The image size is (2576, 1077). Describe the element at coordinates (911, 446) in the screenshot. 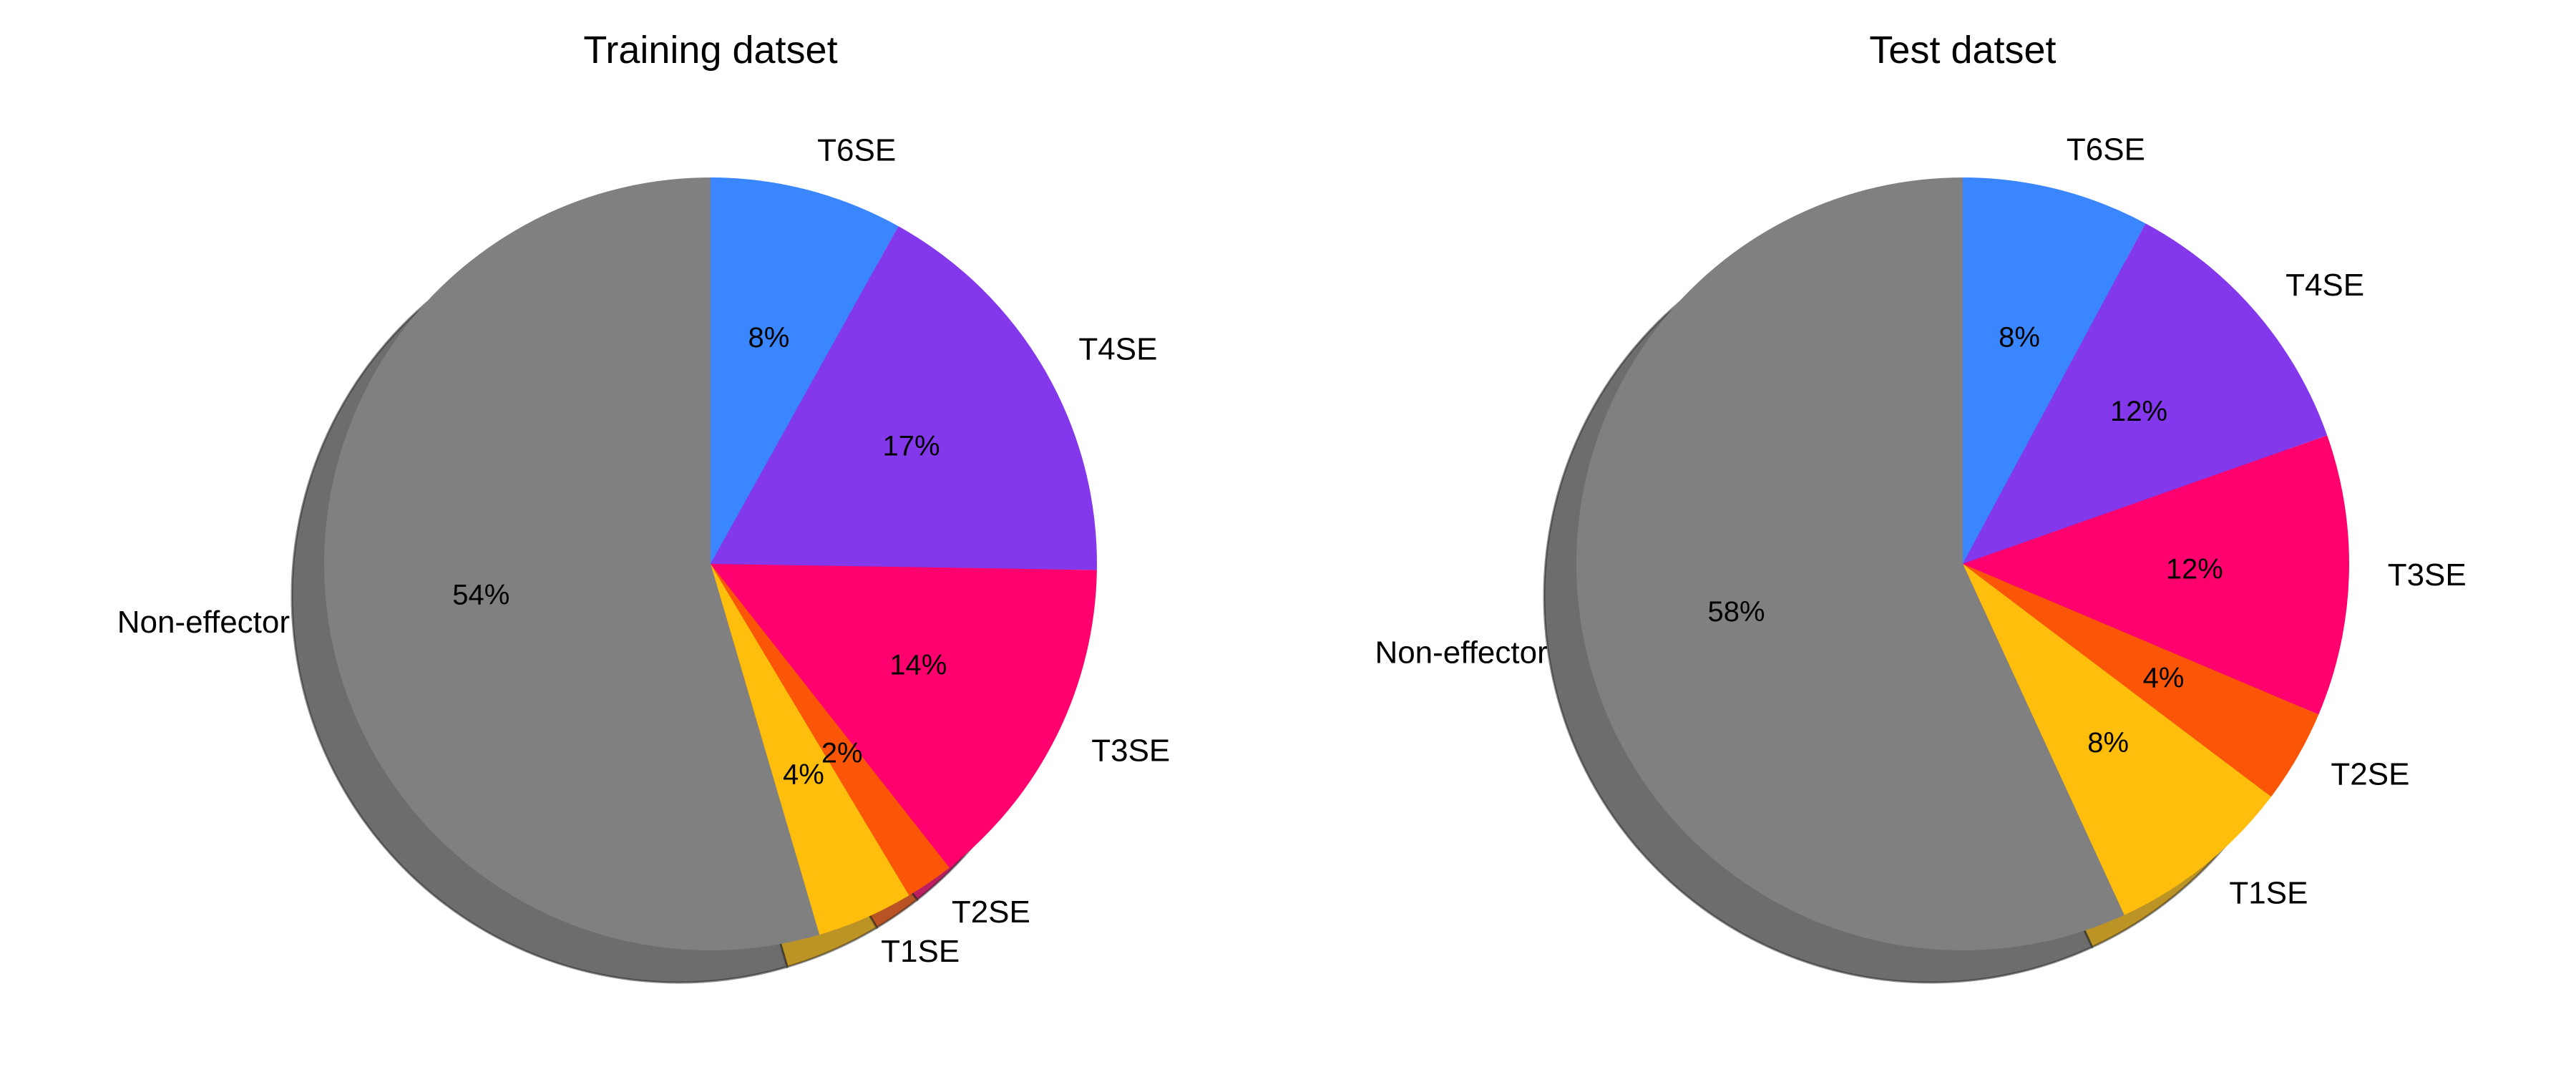

I see `percent-label-t4se: 17%` at that location.